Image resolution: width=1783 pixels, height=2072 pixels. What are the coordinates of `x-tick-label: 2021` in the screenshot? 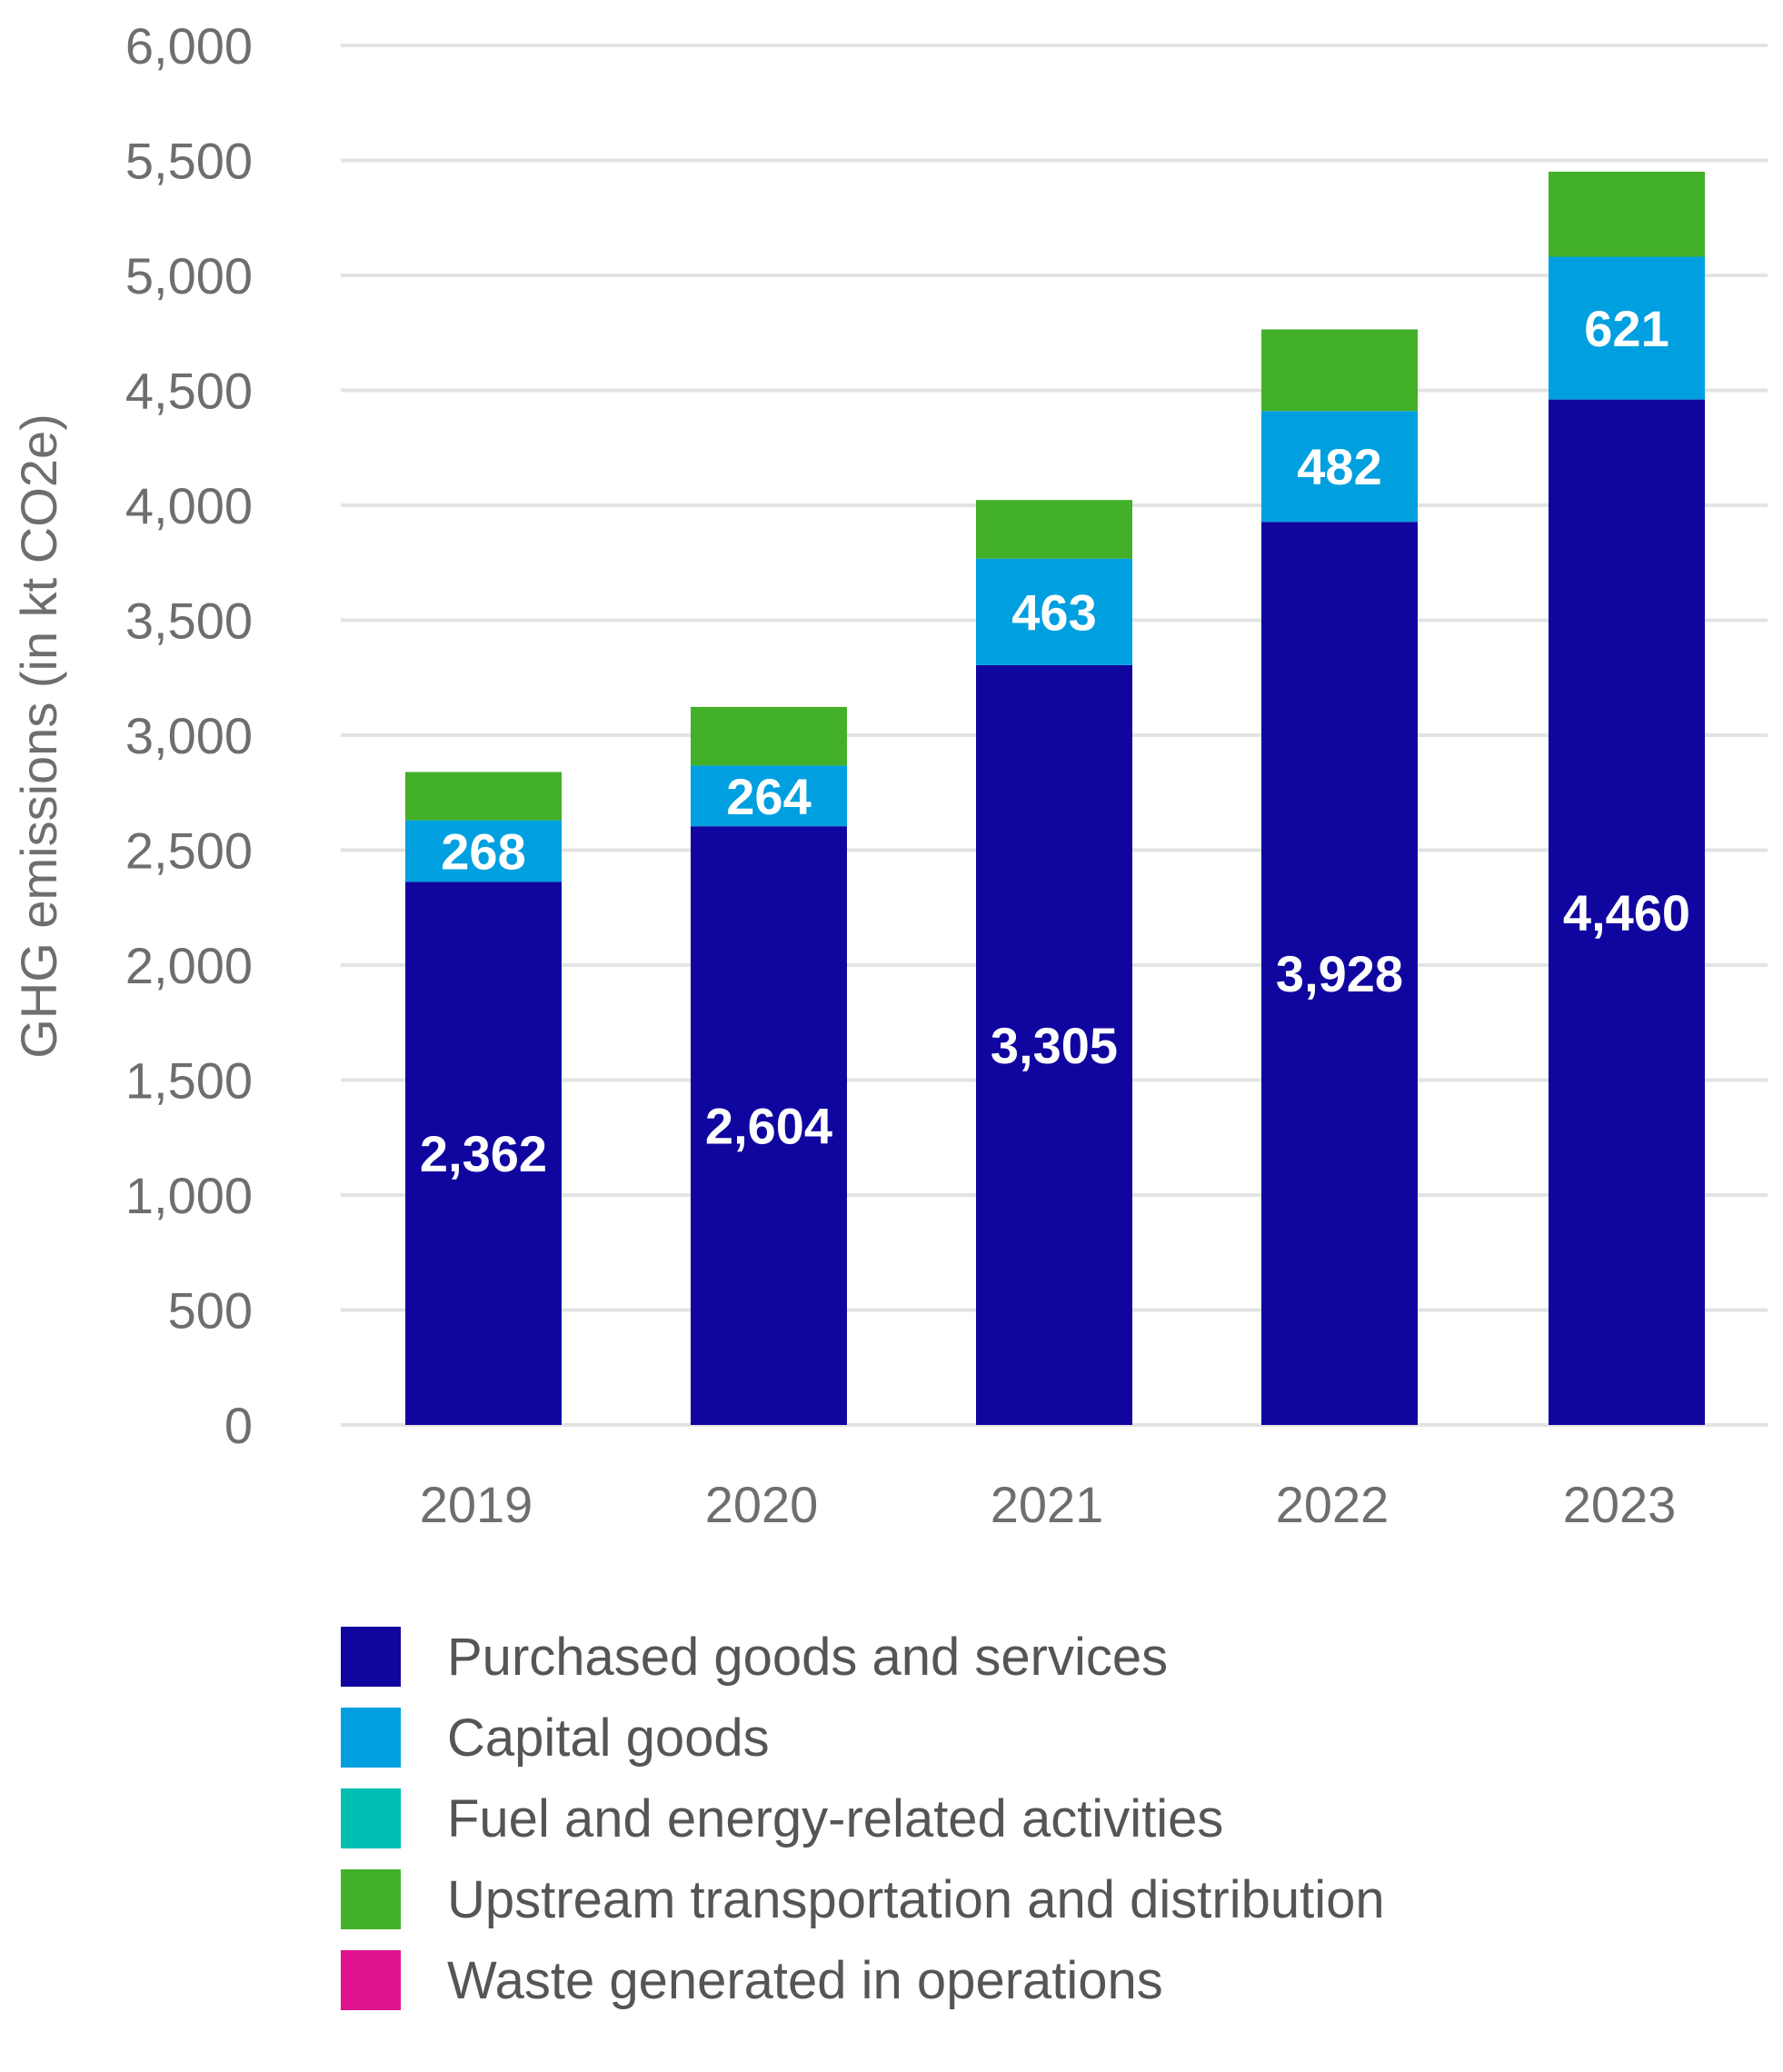 It's located at (1047, 1504).